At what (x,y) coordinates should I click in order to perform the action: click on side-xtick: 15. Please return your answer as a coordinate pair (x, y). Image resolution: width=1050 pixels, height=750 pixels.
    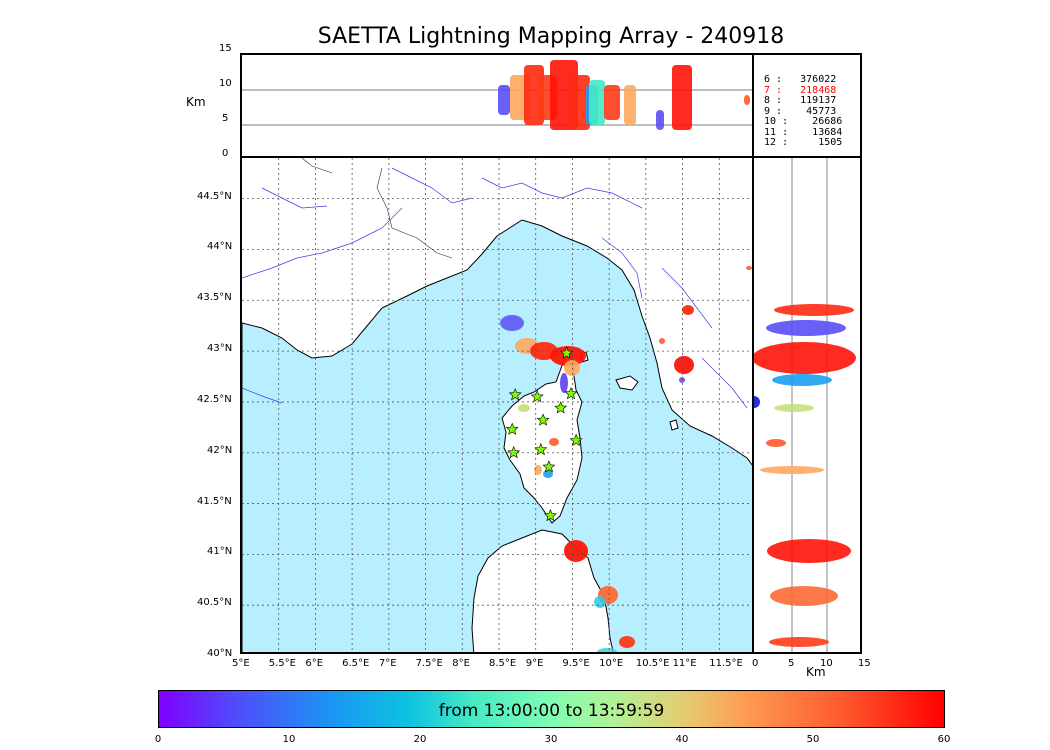
    Looking at the image, I should click on (864, 663).